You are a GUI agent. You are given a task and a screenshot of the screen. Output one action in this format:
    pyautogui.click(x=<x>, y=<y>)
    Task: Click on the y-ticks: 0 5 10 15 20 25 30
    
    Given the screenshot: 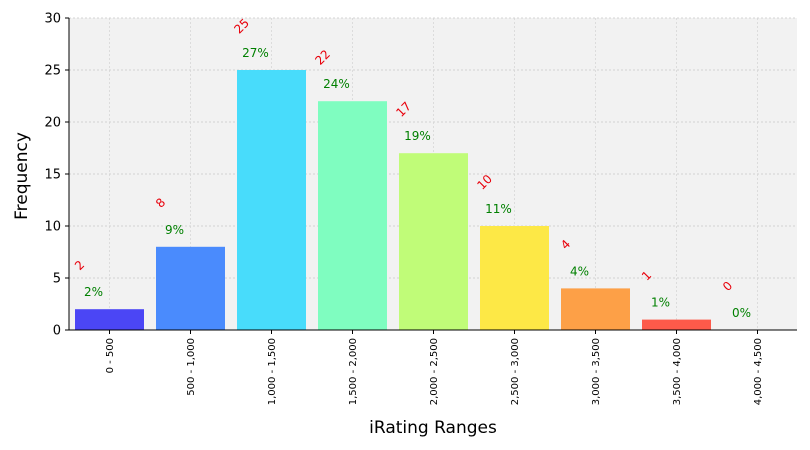 What is the action you would take?
    pyautogui.click(x=56, y=175)
    